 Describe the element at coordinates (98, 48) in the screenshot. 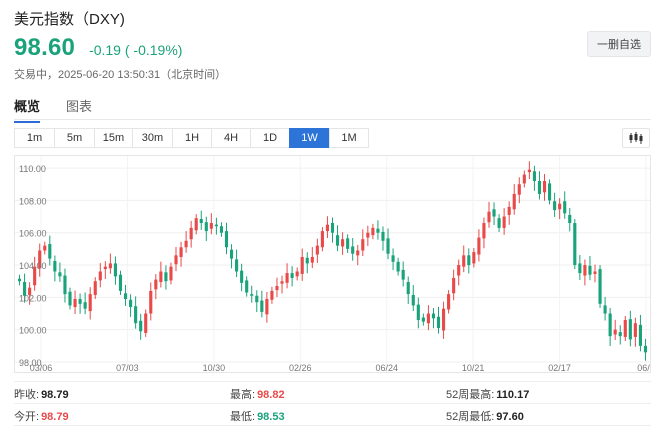

I see `price-row: 98.60 -0.19 ( -0.19%)` at that location.